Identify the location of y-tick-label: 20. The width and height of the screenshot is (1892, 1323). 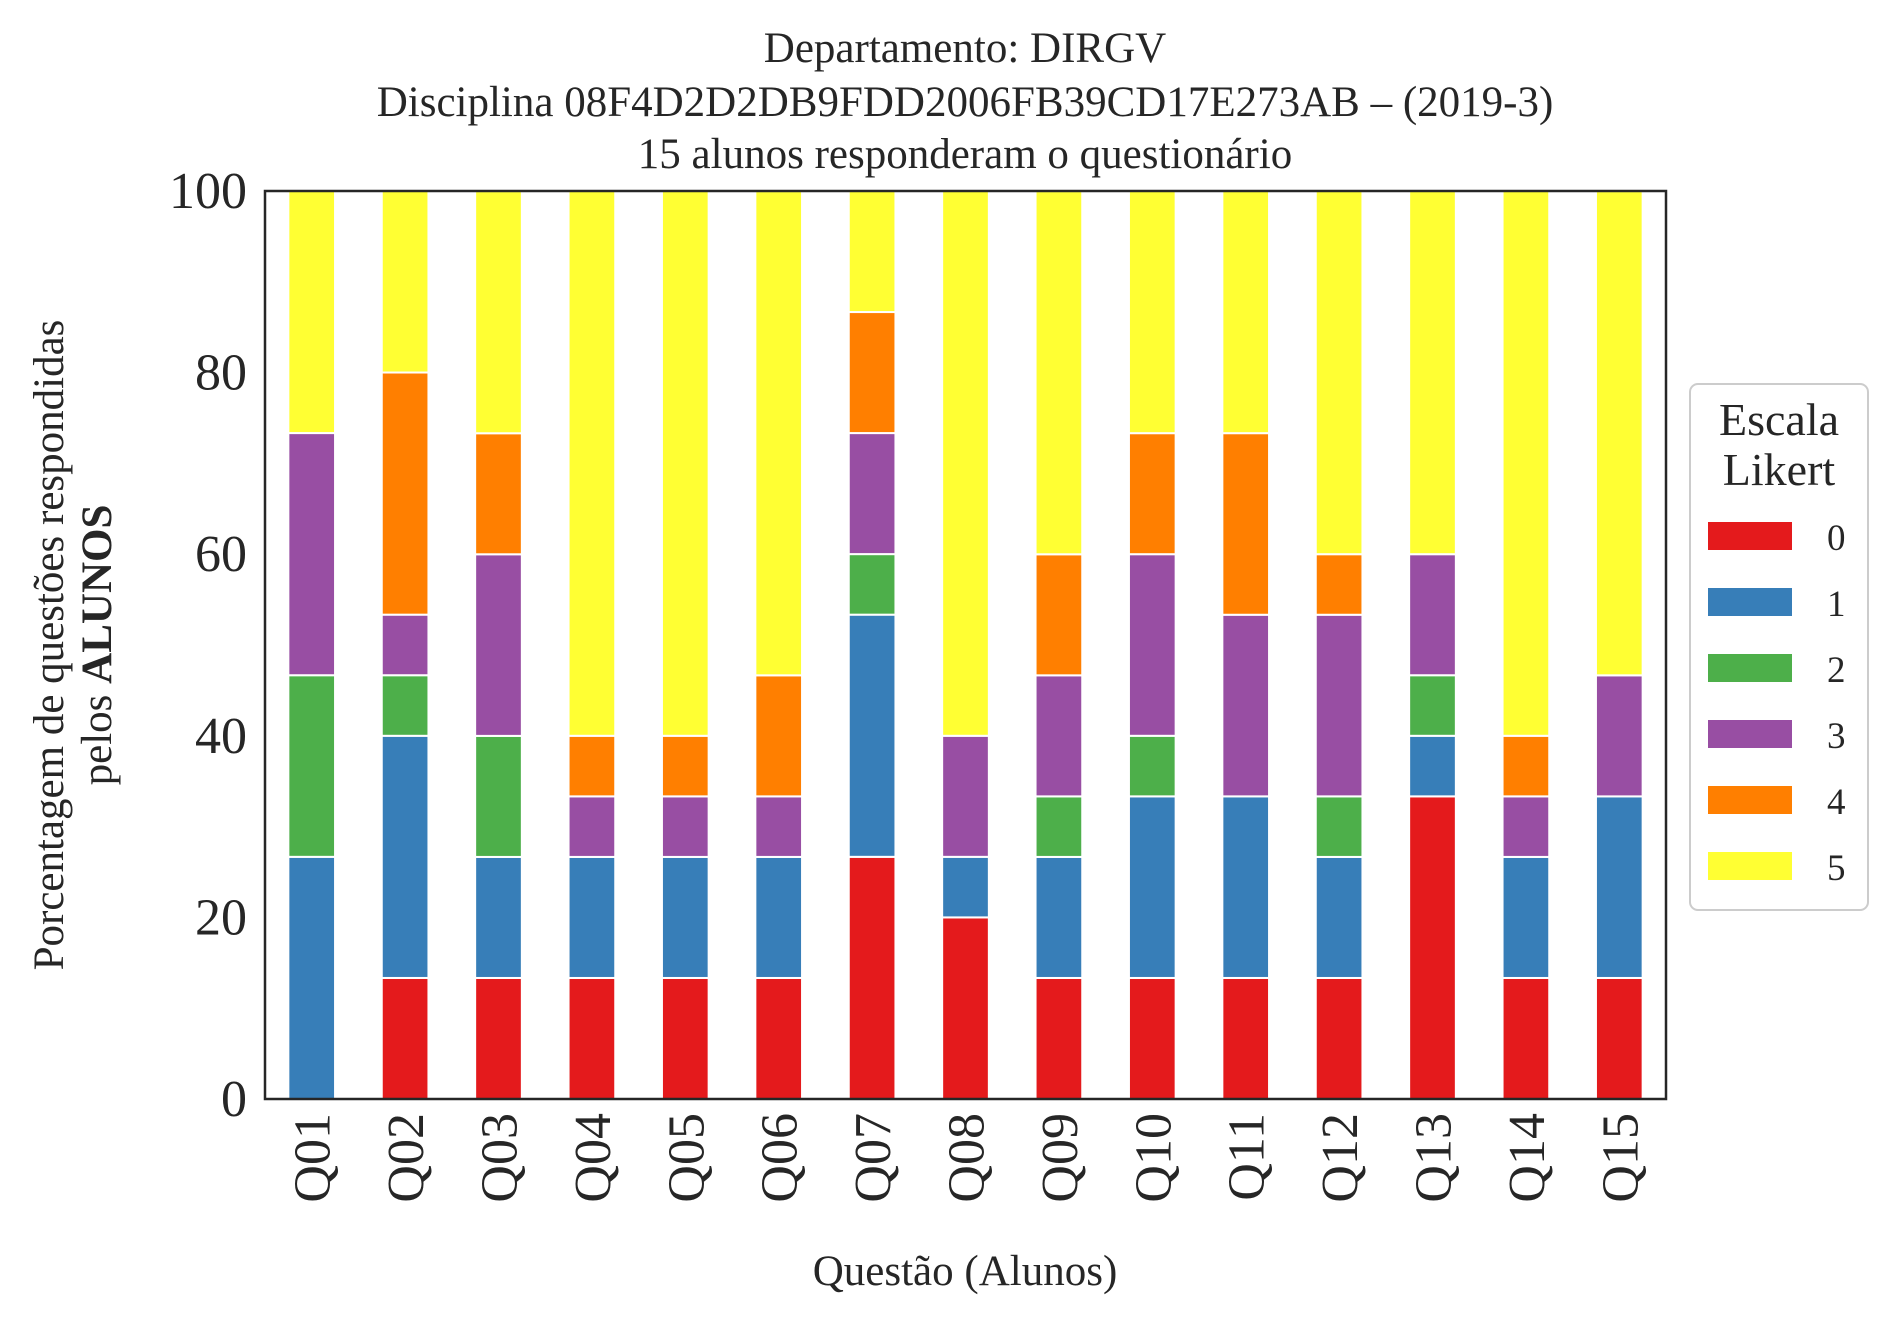
(221, 917).